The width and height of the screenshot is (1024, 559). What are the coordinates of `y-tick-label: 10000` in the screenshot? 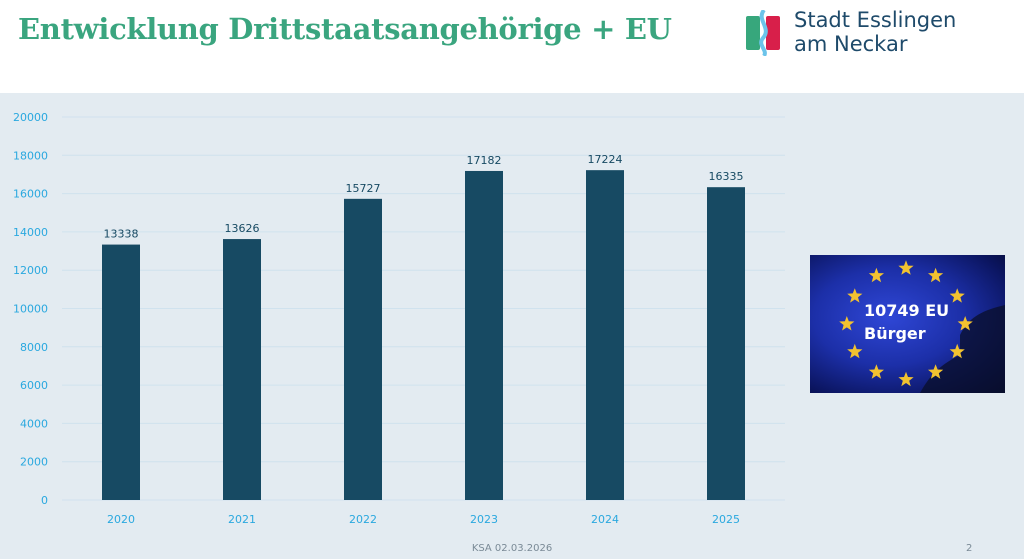 It's located at (30, 309).